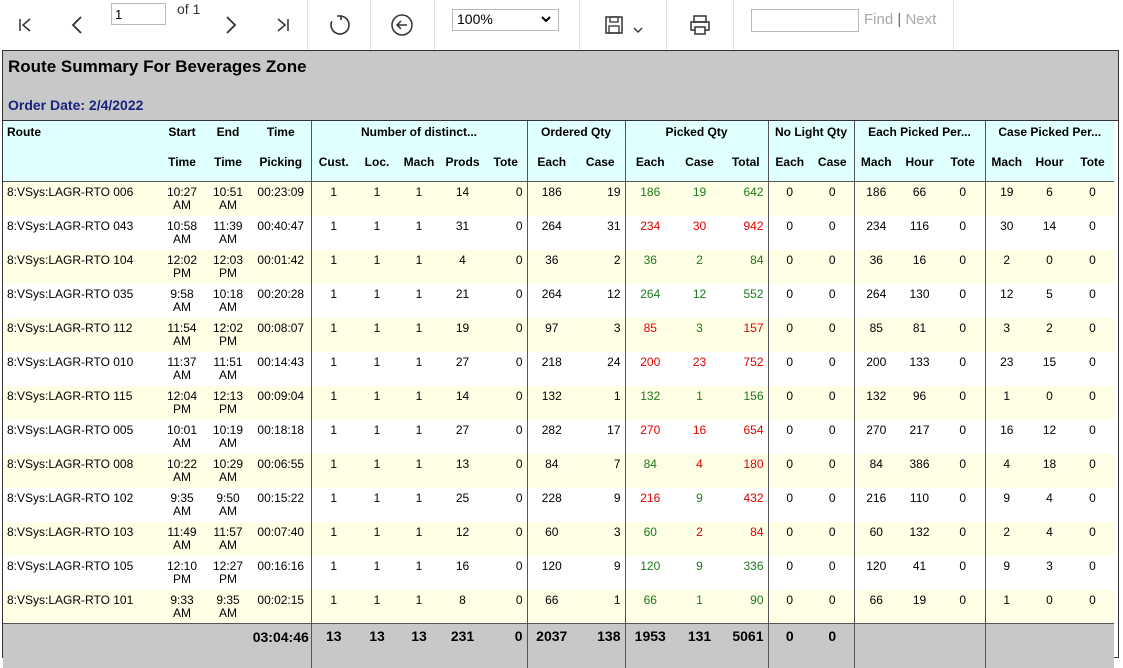 The height and width of the screenshot is (668, 1123). What do you see at coordinates (81, 607) in the screenshot?
I see `cell-route: 8:VSys:LAGR-RTO 101` at bounding box center [81, 607].